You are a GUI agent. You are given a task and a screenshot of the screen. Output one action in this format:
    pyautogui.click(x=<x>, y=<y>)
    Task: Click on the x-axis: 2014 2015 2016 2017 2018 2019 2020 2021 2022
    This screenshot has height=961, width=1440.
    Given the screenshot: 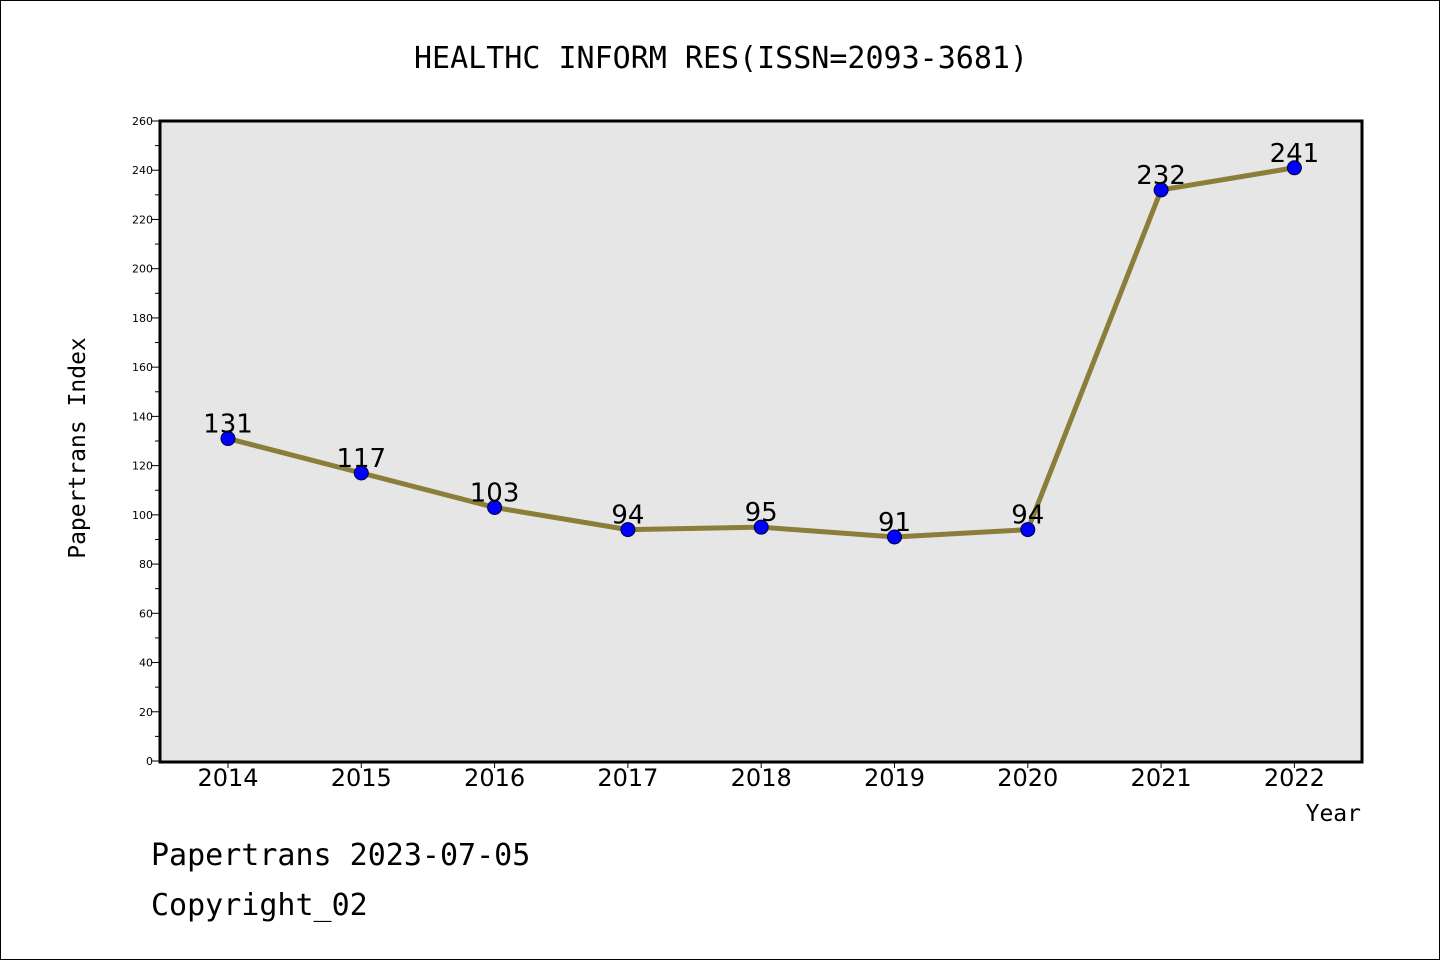 What is the action you would take?
    pyautogui.click(x=761, y=777)
    